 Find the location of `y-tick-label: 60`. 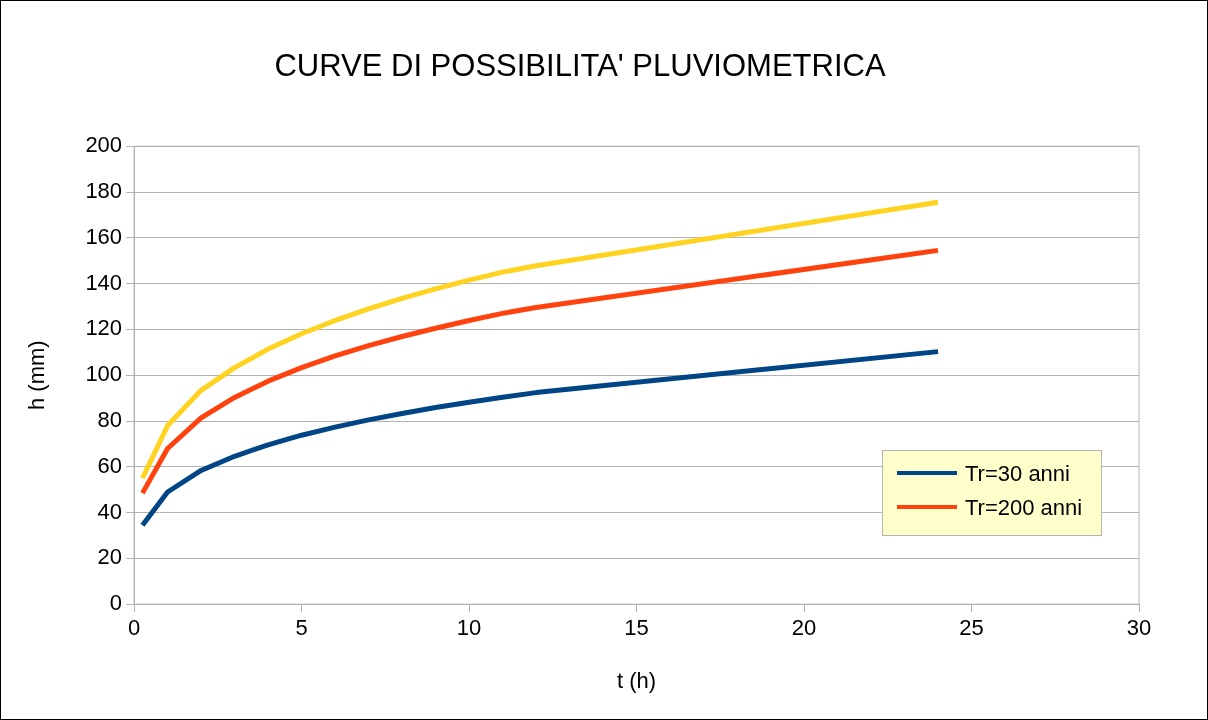

y-tick-label: 60 is located at coordinates (110, 465).